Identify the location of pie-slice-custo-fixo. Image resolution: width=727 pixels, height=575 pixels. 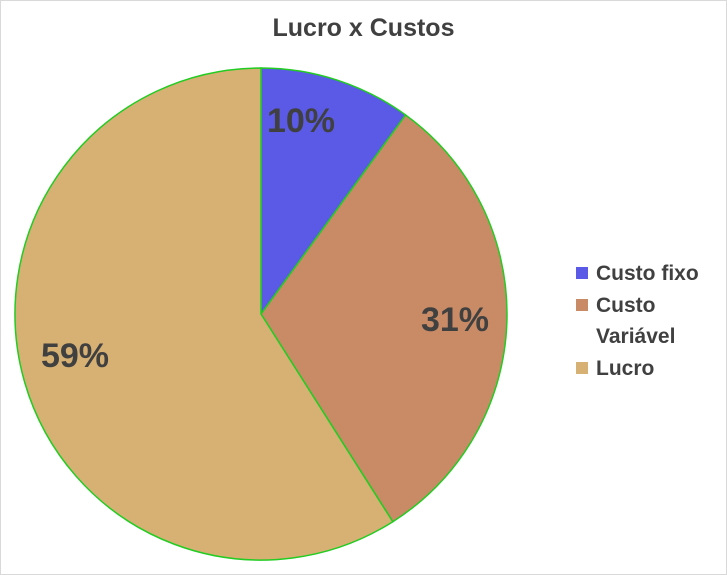
(333, 192).